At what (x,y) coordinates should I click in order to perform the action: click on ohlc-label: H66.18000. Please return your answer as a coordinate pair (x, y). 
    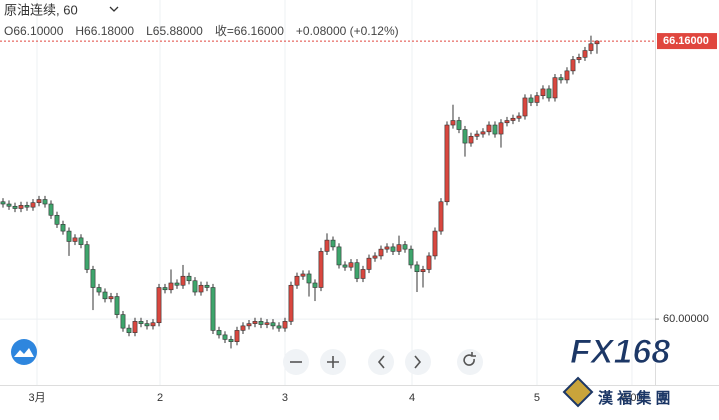
    Looking at the image, I should click on (104, 31).